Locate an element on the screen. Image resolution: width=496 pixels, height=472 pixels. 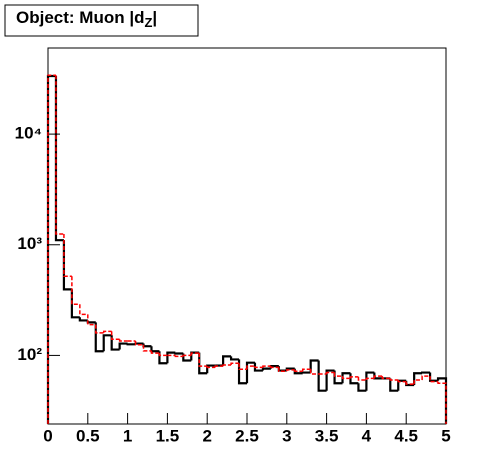
x-tick-label: 2.5 is located at coordinates (247, 435).